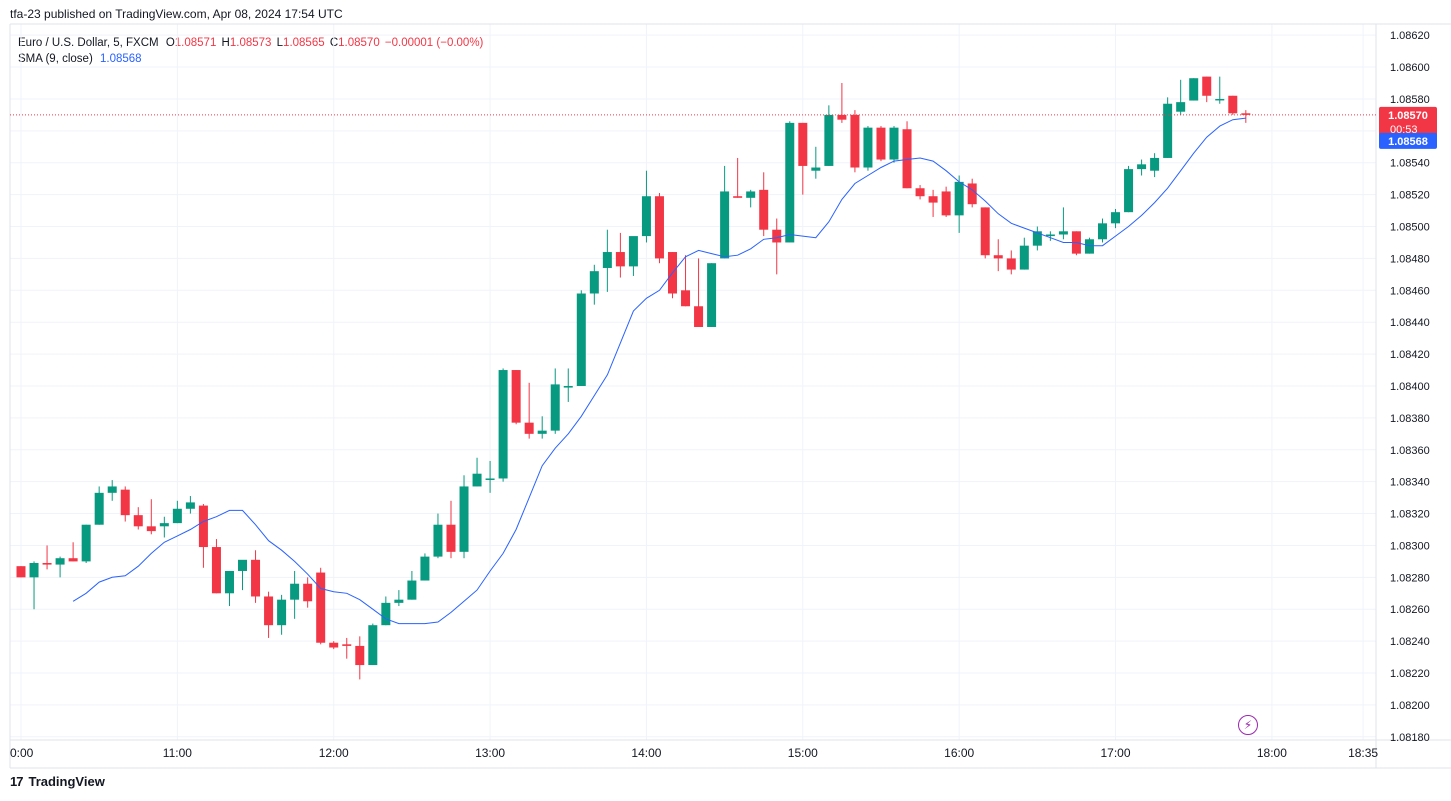 The width and height of the screenshot is (1451, 801). I want to click on x-tick-label: 14:00, so click(646, 753).